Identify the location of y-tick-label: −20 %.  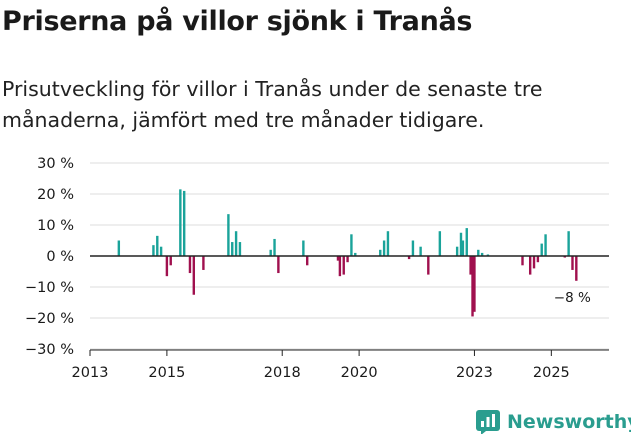
(49, 319).